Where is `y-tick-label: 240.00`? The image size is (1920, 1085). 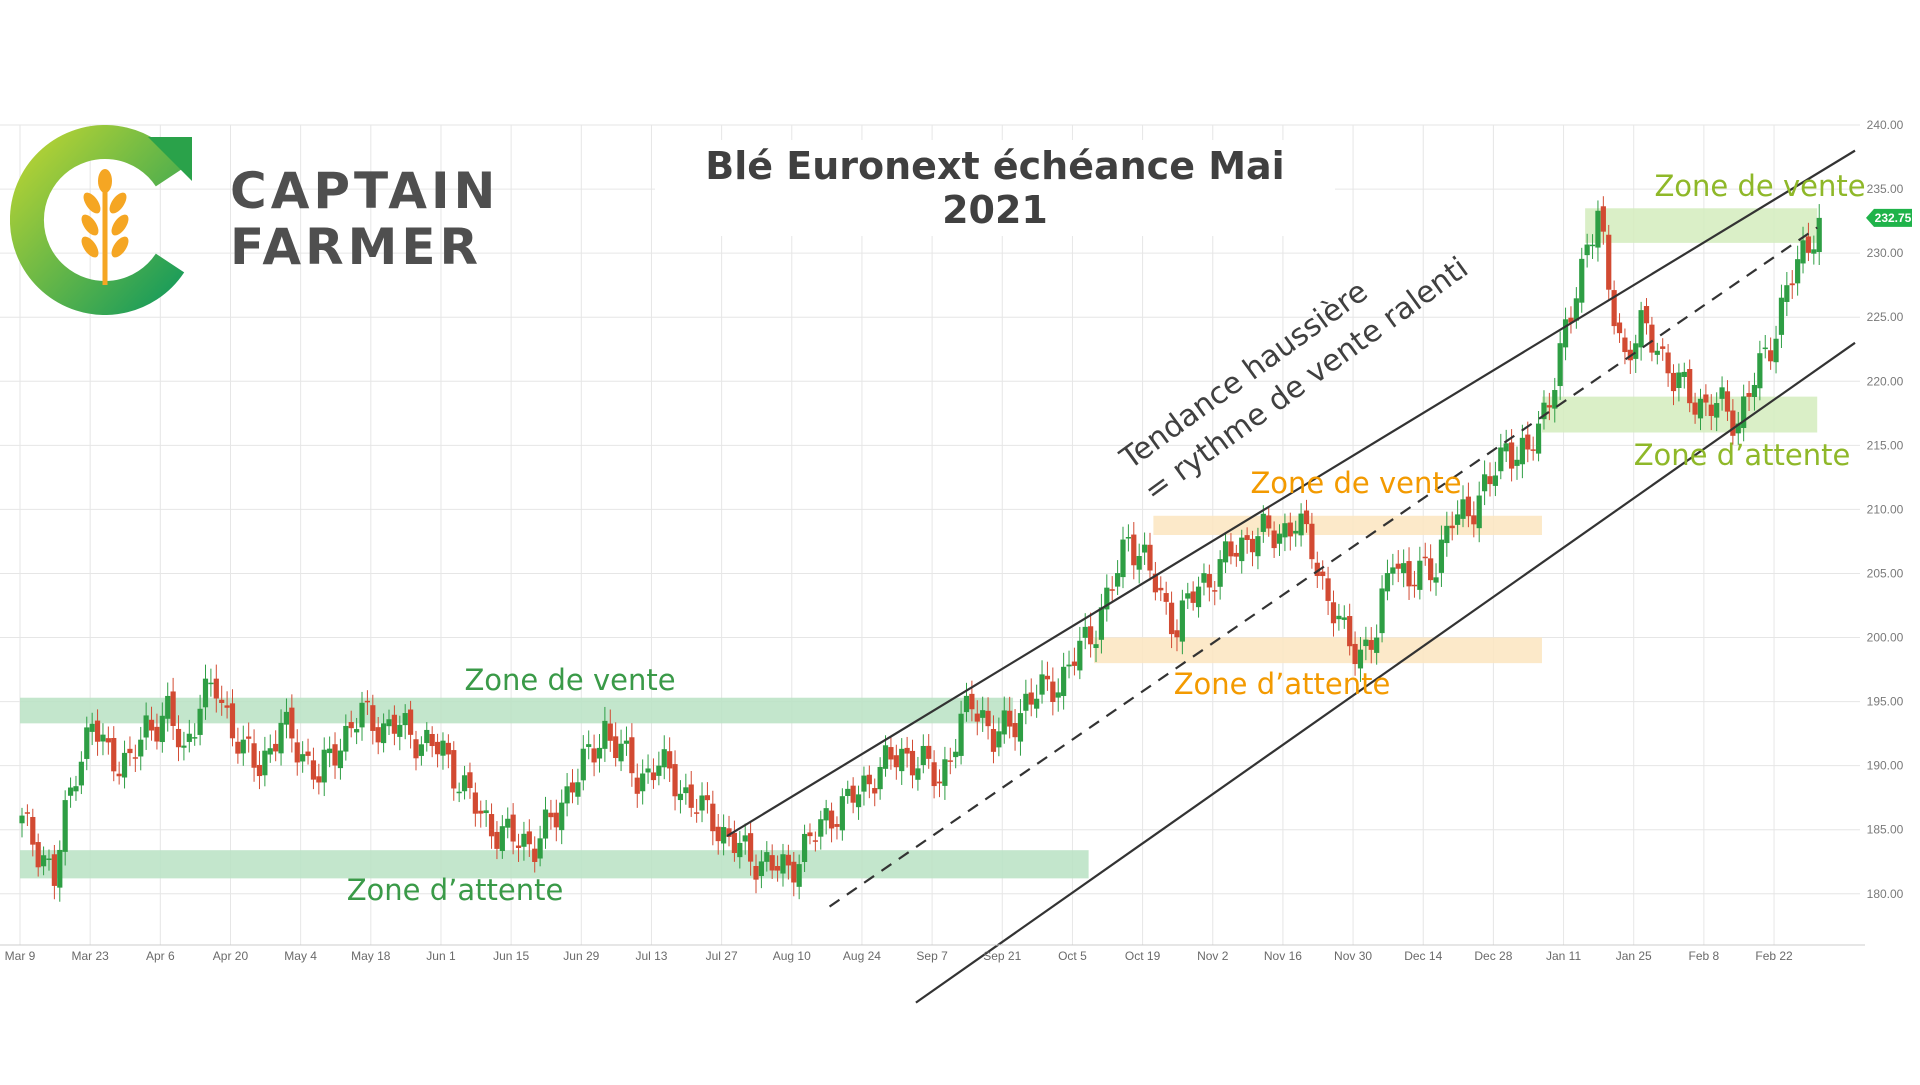
y-tick-label: 240.00 is located at coordinates (1885, 125).